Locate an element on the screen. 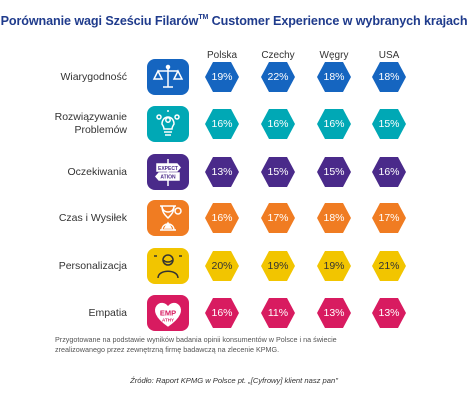 Image resolution: width=468 pixels, height=403 pixels. value-label: 20% is located at coordinates (222, 266).